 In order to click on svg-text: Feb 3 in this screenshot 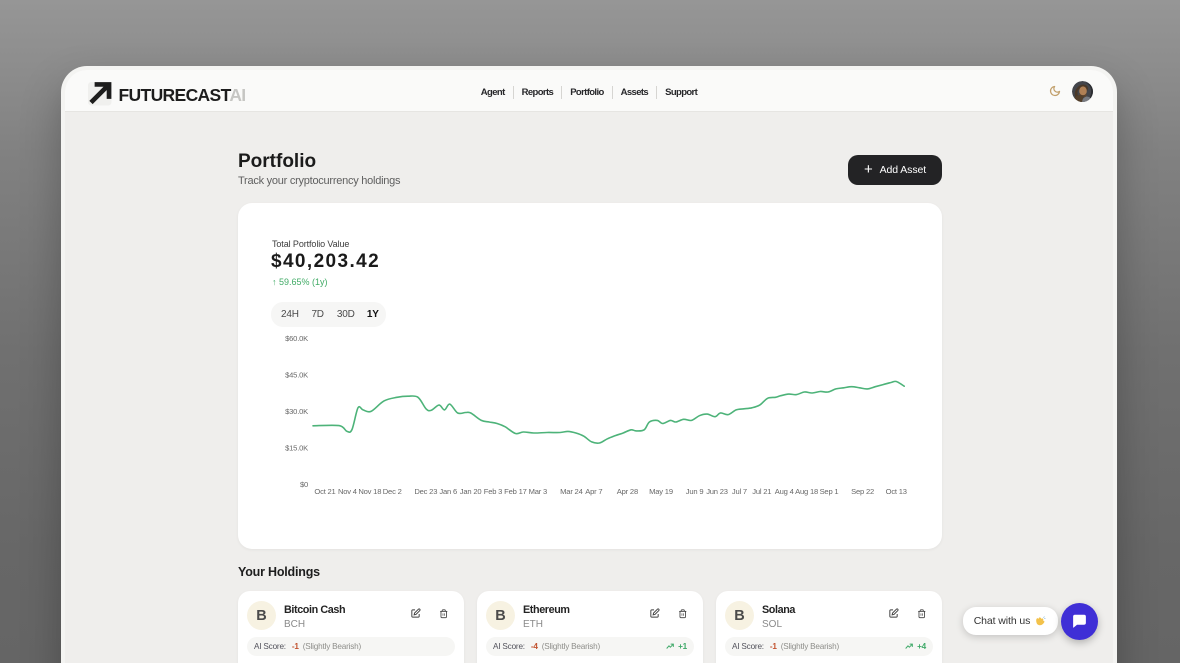, I will do `click(493, 491)`.